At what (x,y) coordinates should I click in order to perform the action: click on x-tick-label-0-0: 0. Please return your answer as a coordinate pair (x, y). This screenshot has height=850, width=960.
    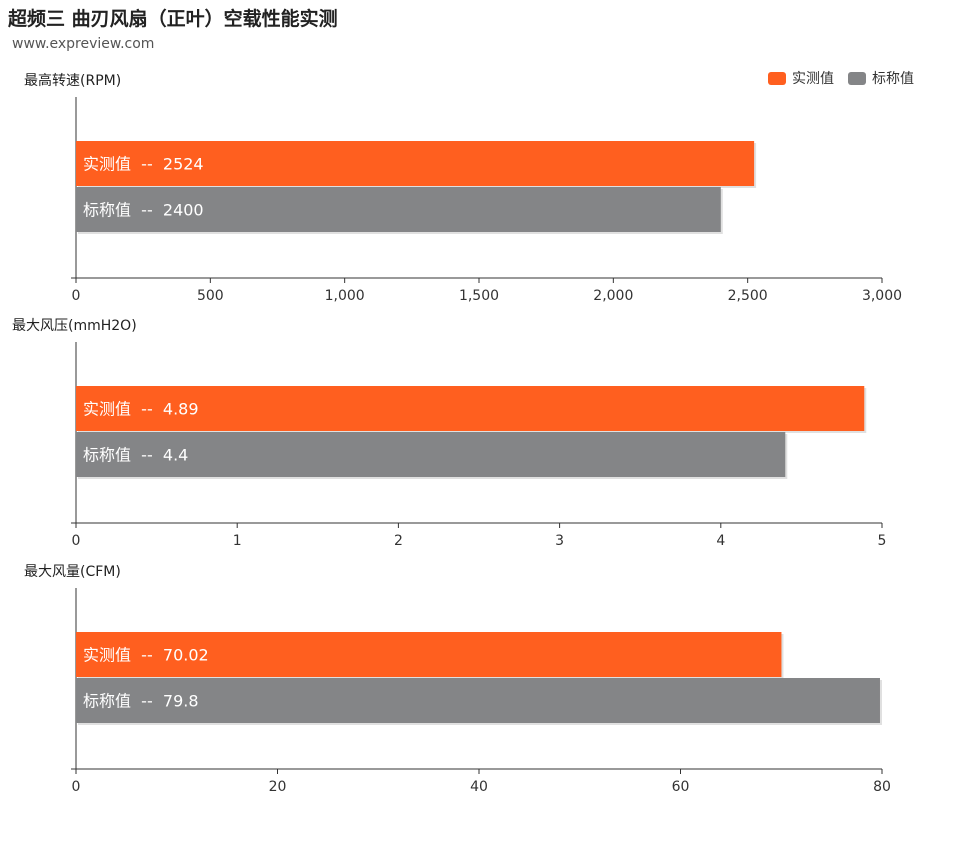
    Looking at the image, I should click on (76, 296).